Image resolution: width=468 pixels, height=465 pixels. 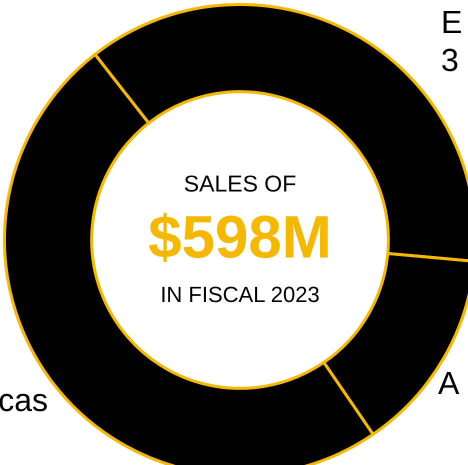 I want to click on text: $598M, so click(x=240, y=237).